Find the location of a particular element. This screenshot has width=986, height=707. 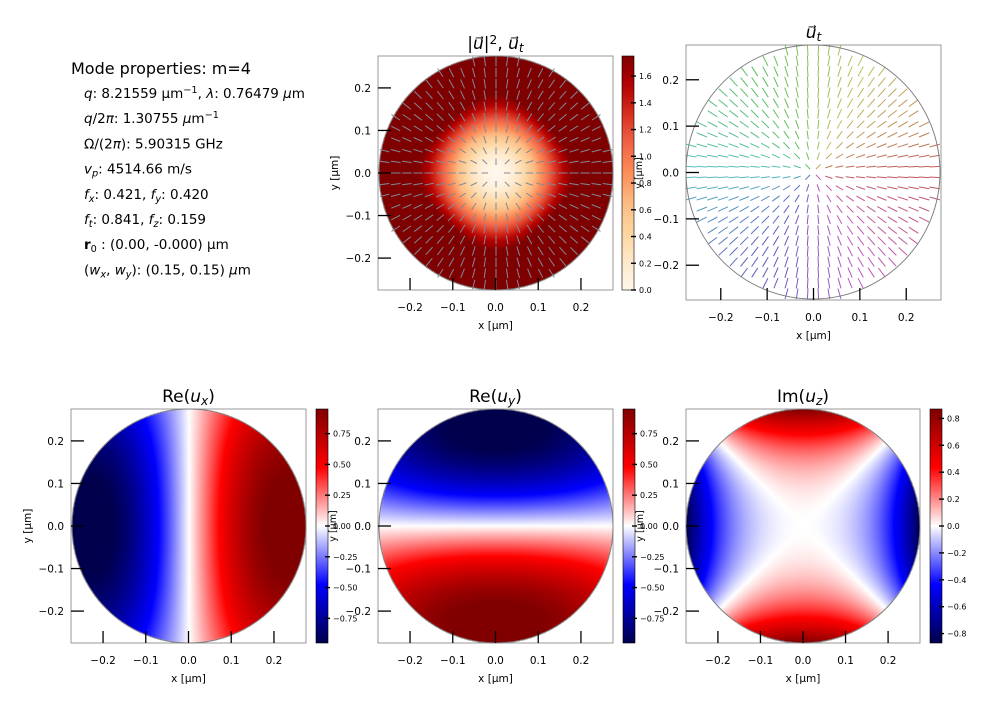

colorbar-tick-label: −0.2 is located at coordinates (956, 553).